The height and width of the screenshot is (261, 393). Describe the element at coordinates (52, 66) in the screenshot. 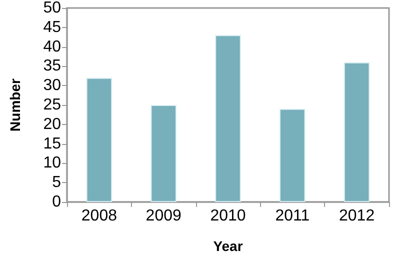

I see `y-tick-label: 35` at that location.